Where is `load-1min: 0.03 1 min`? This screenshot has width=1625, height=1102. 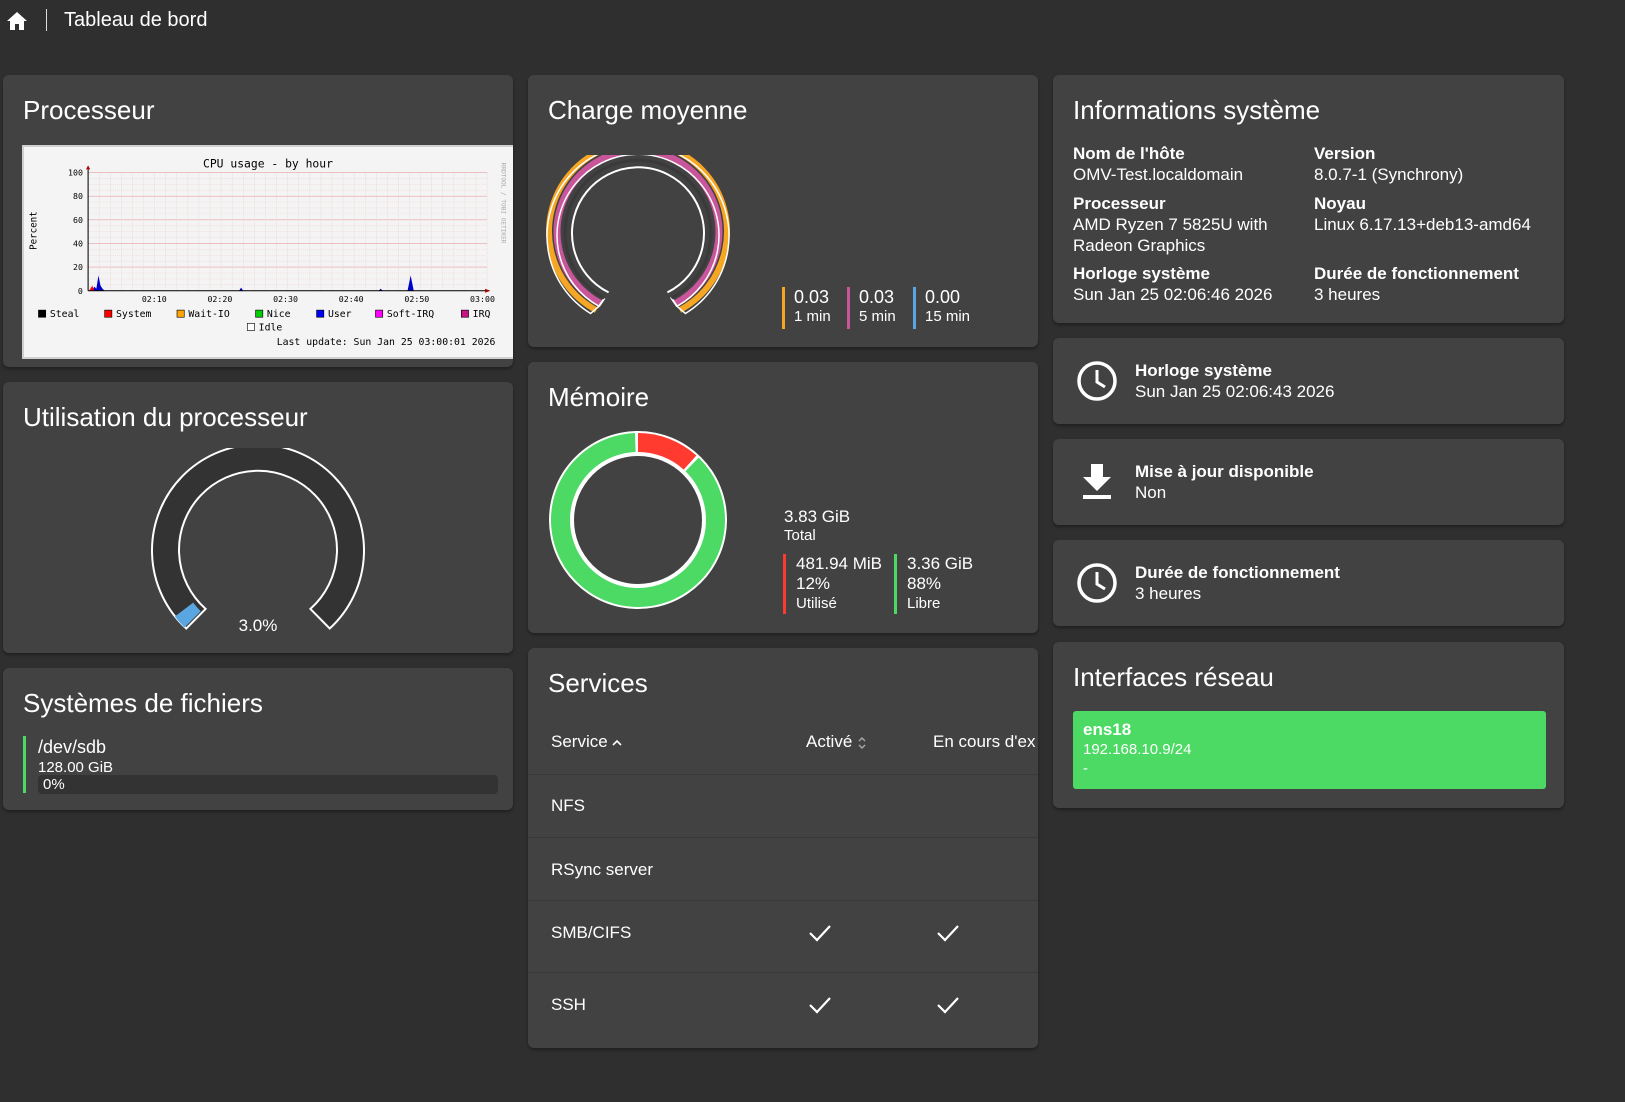 load-1min: 0.03 1 min is located at coordinates (806, 308).